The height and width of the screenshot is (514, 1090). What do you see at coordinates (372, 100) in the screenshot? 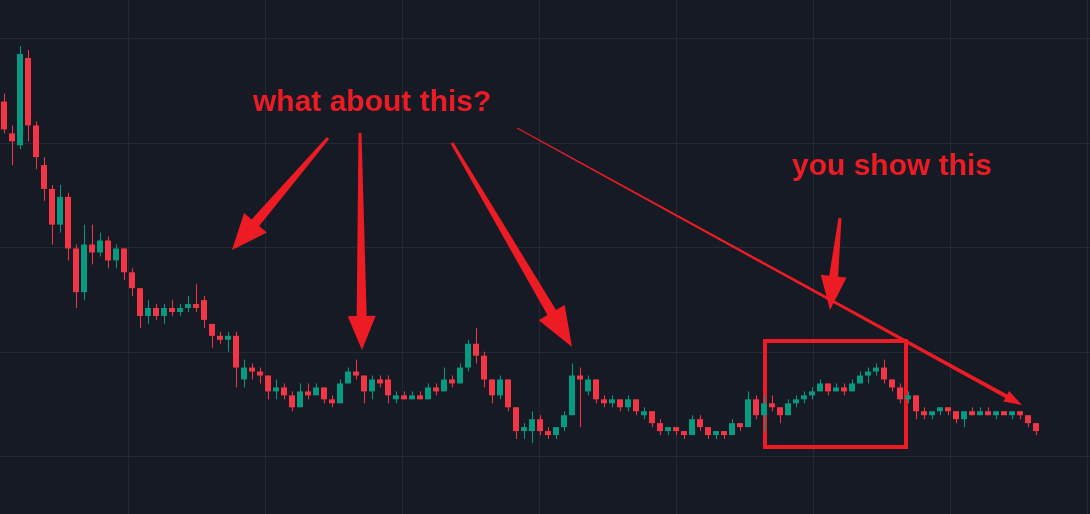
I see `annotation: what about this?` at bounding box center [372, 100].